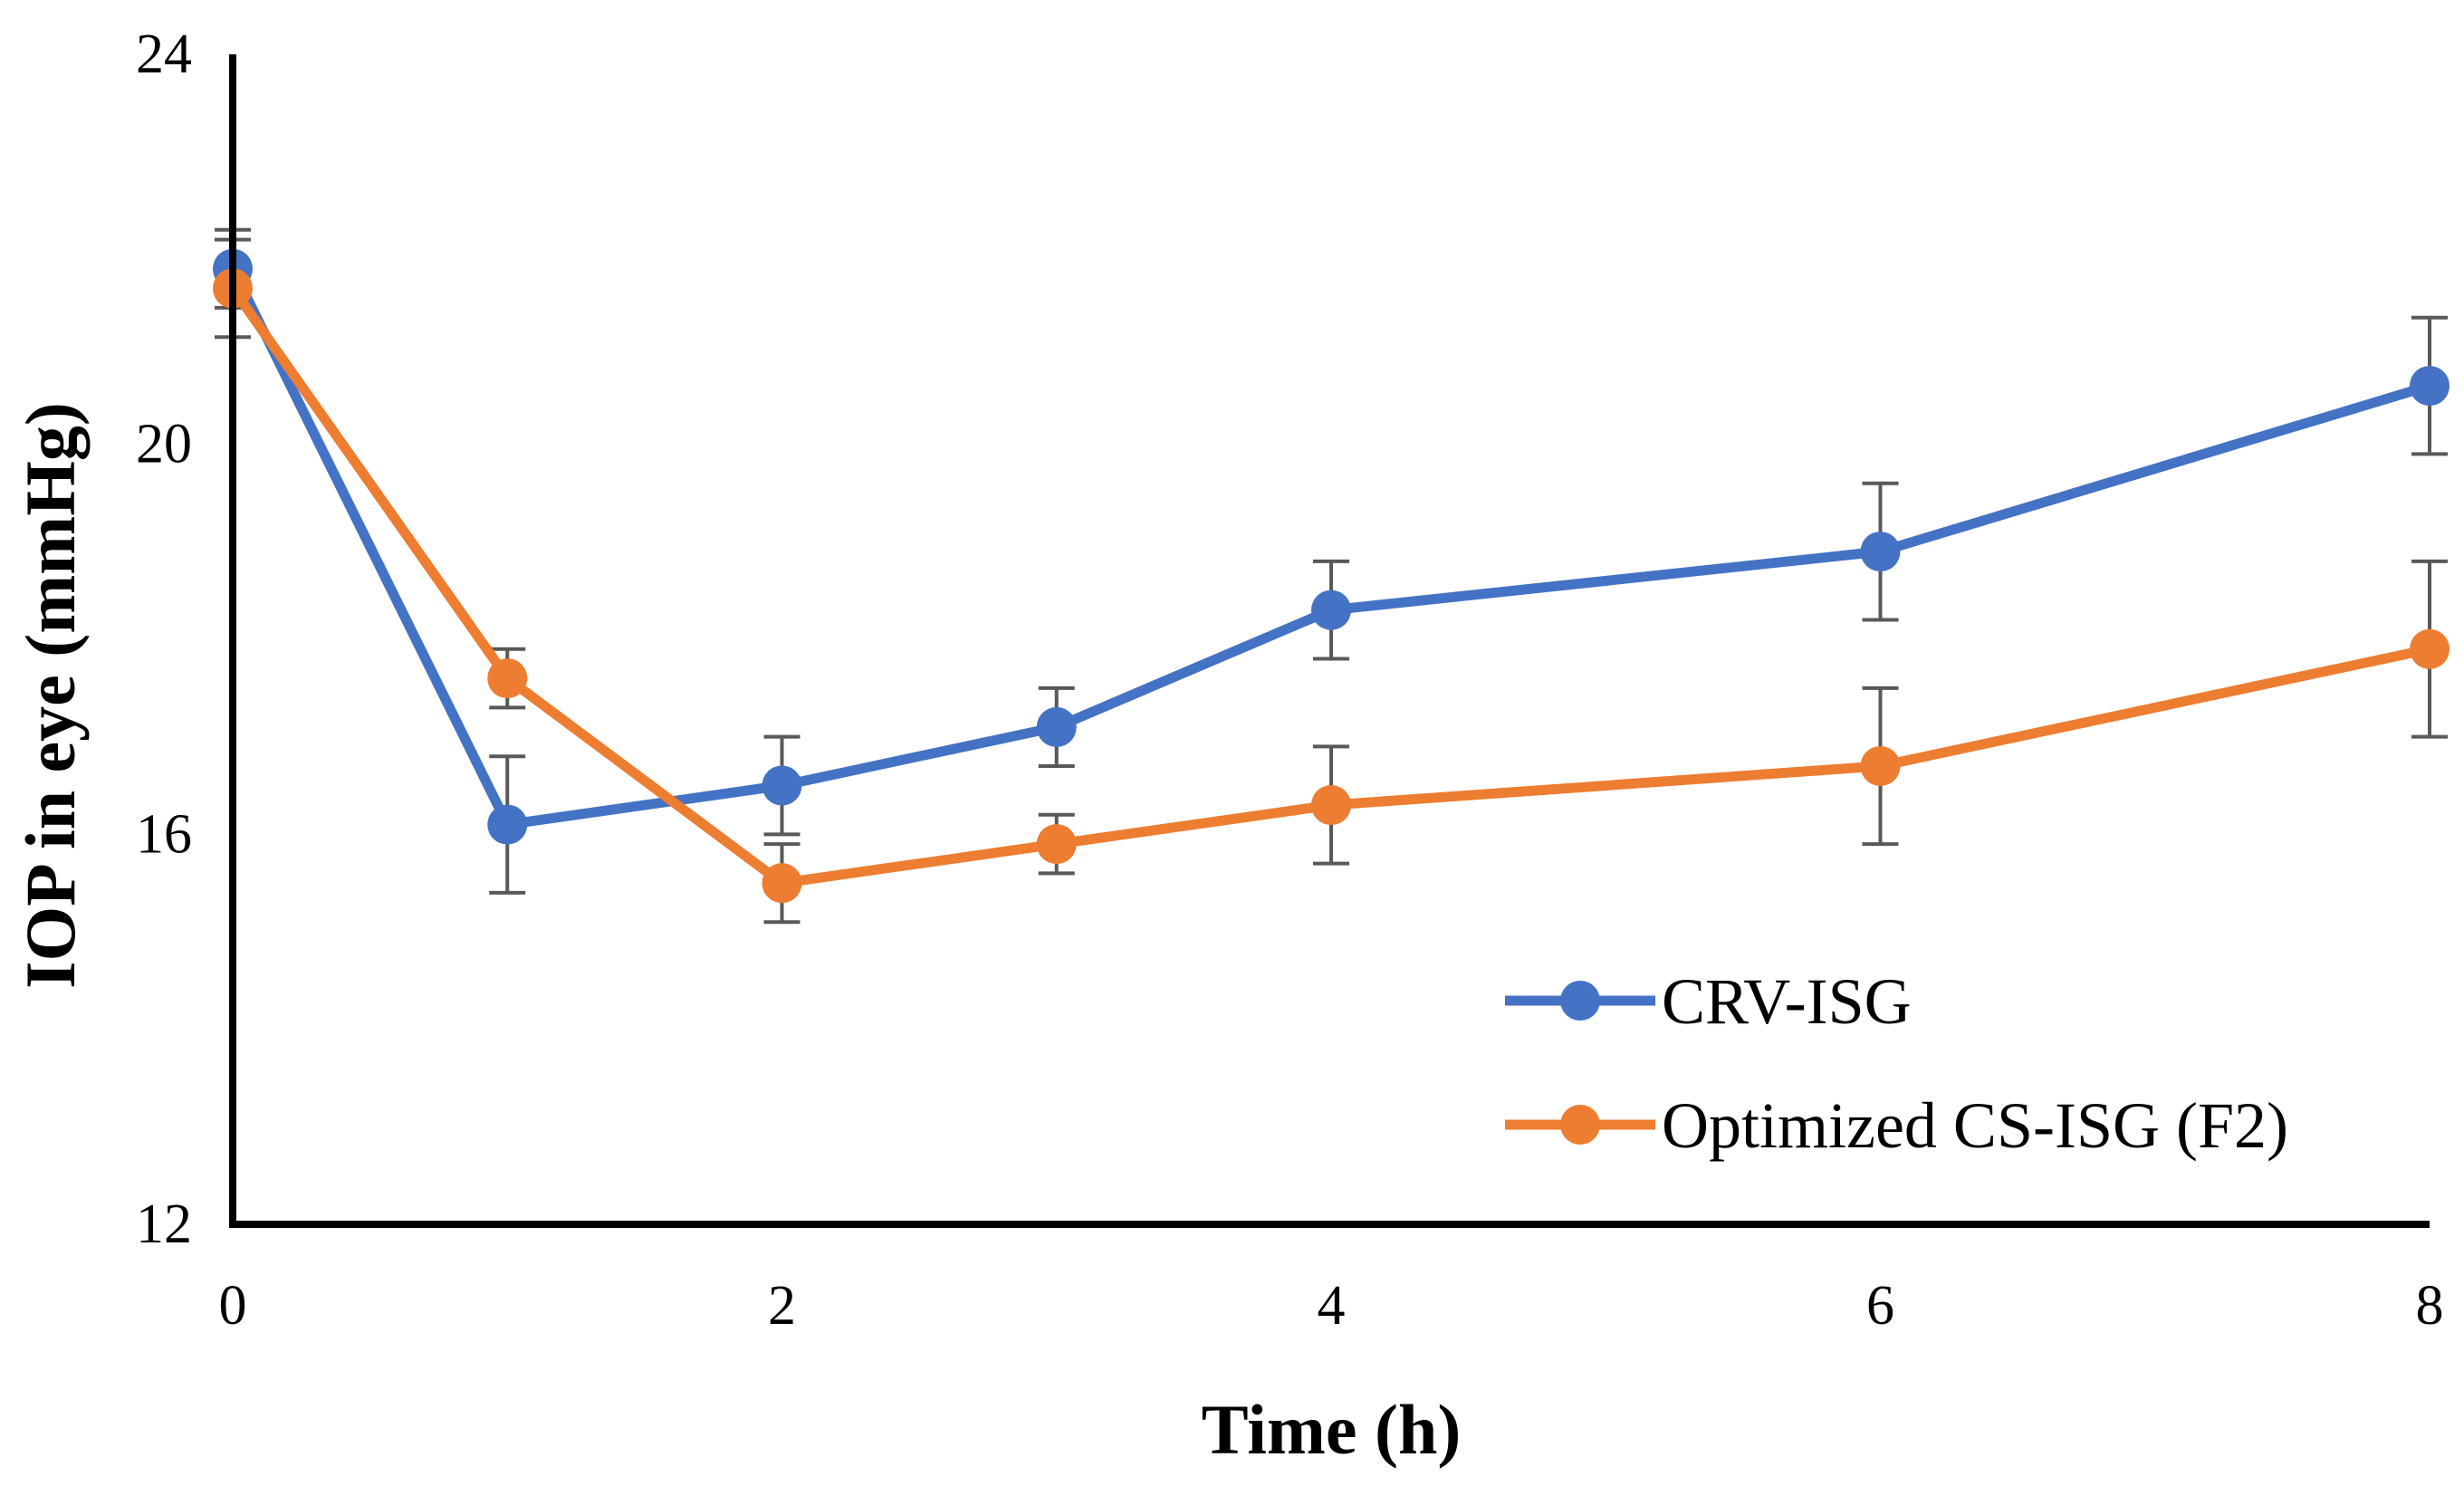 The image size is (2464, 1486). I want to click on y-tick-label: 20, so click(164, 445).